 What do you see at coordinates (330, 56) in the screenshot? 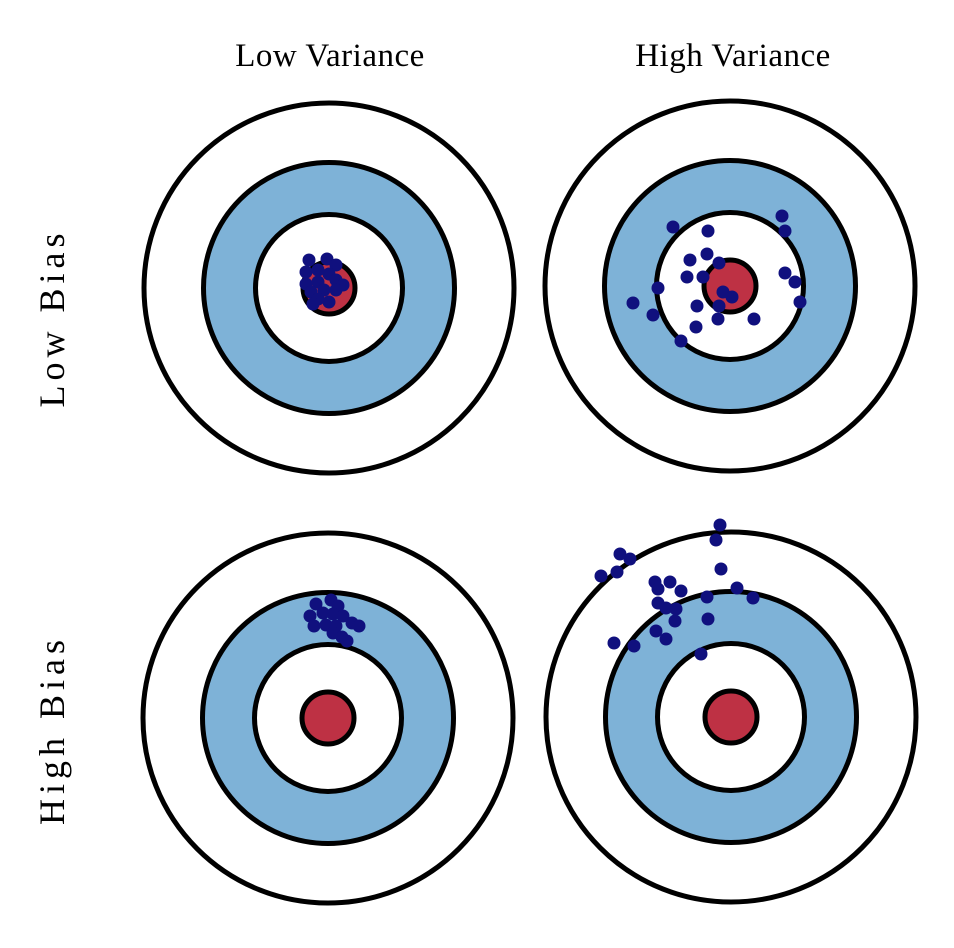
I see `column-title-low-variance: Low Variance` at bounding box center [330, 56].